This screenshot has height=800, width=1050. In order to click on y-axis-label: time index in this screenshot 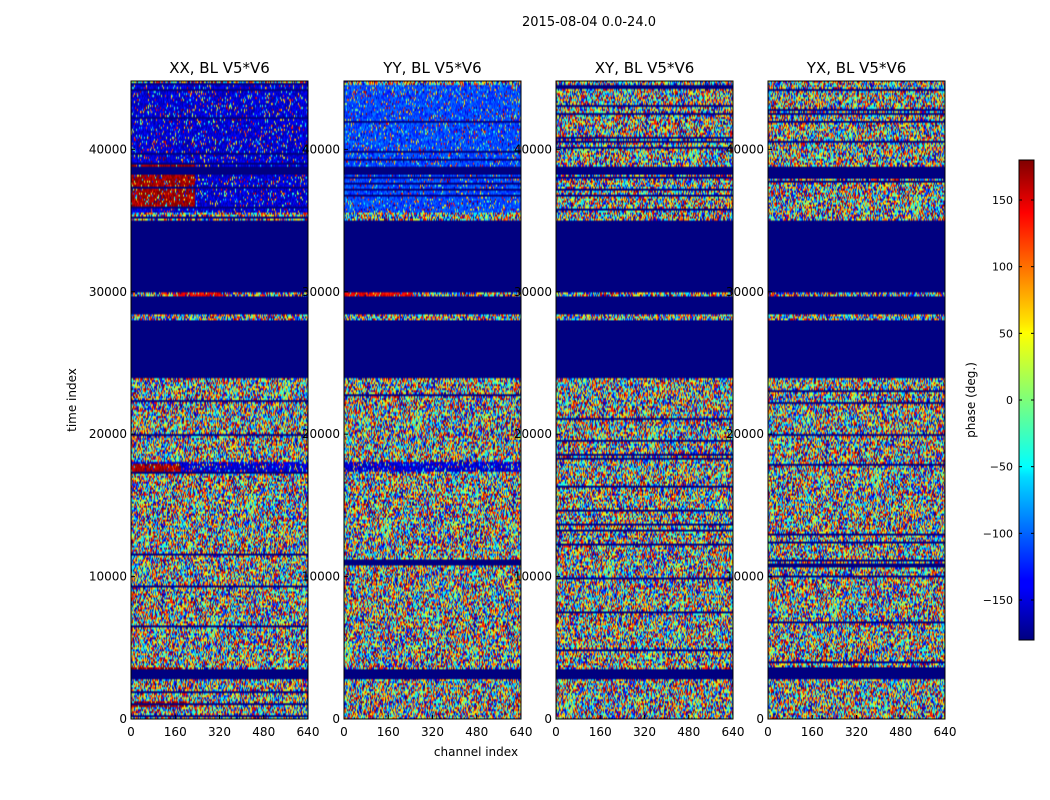, I will do `click(72, 400)`.